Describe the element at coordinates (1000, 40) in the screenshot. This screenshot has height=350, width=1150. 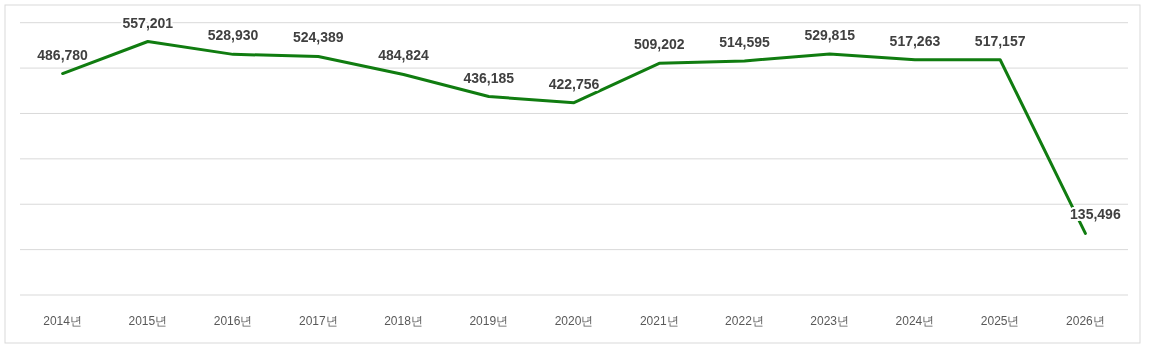
I see `data-label: 517,157` at that location.